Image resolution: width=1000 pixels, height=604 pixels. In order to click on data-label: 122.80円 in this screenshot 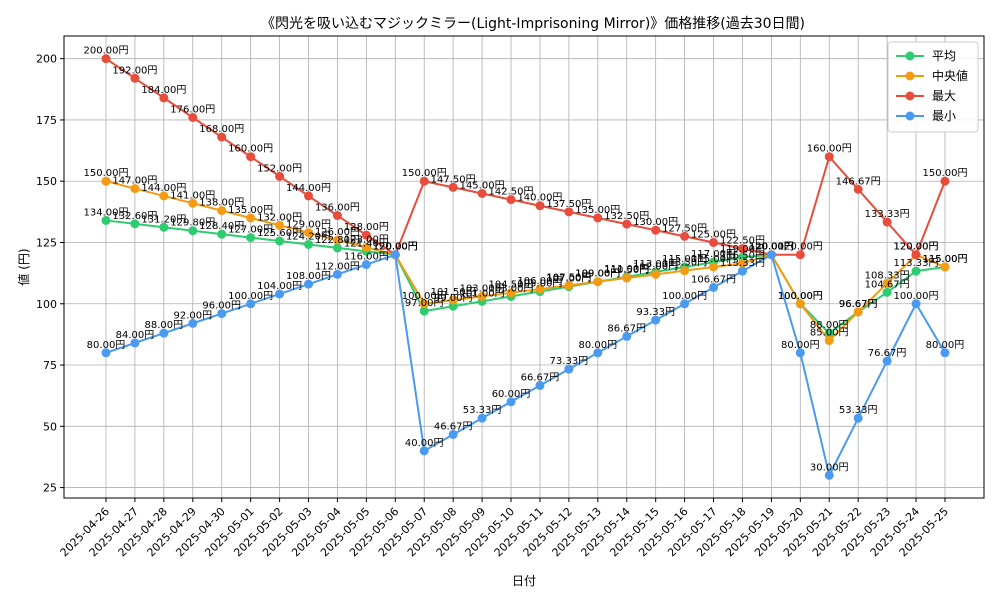, I will do `click(337, 240)`.